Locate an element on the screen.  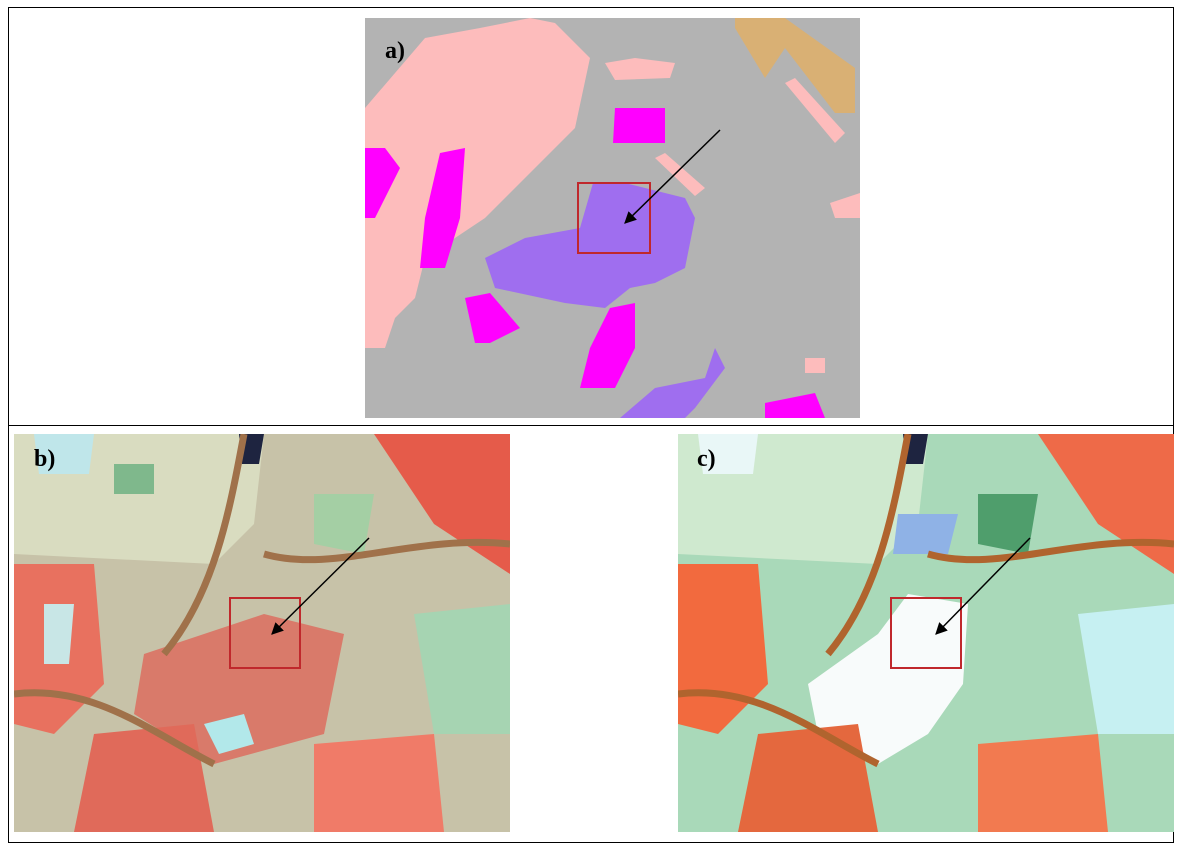
panel-label: b) is located at coordinates (44, 459).